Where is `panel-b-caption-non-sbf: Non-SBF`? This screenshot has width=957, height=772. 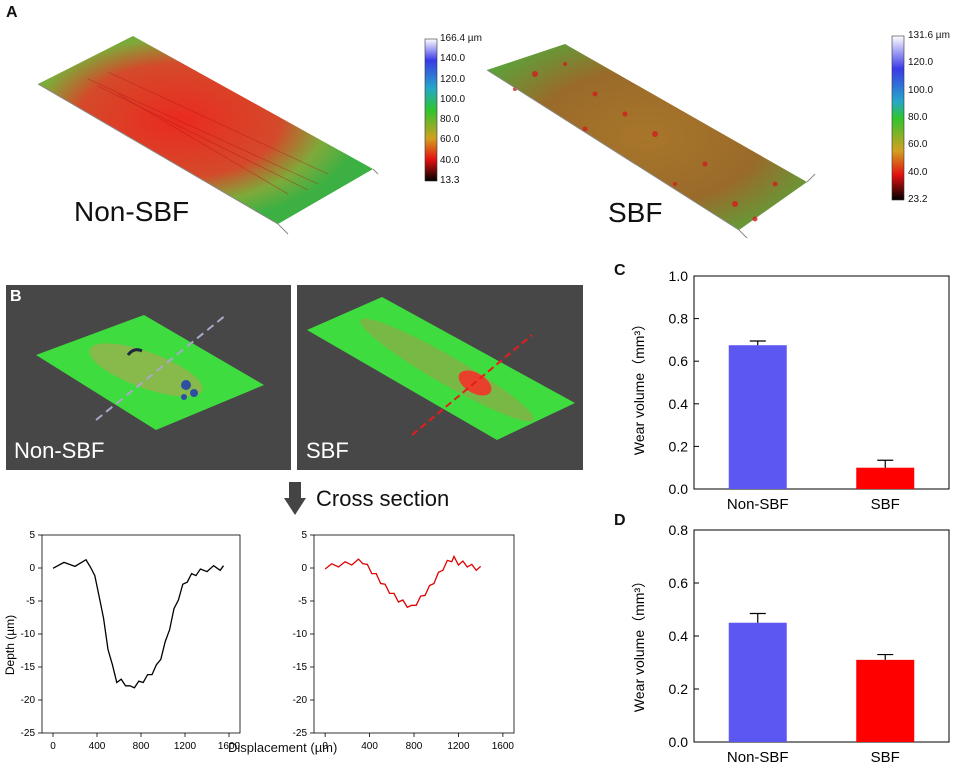
panel-b-caption-non-sbf: Non-SBF is located at coordinates (59, 450).